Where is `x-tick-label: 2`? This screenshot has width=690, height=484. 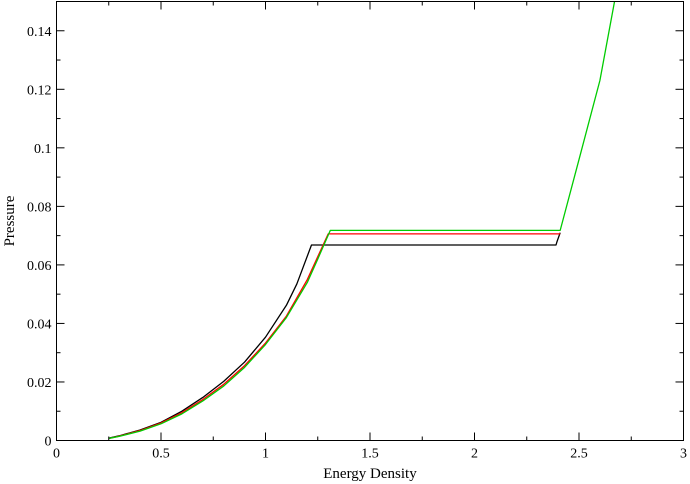
x-tick-label: 2 is located at coordinates (474, 454).